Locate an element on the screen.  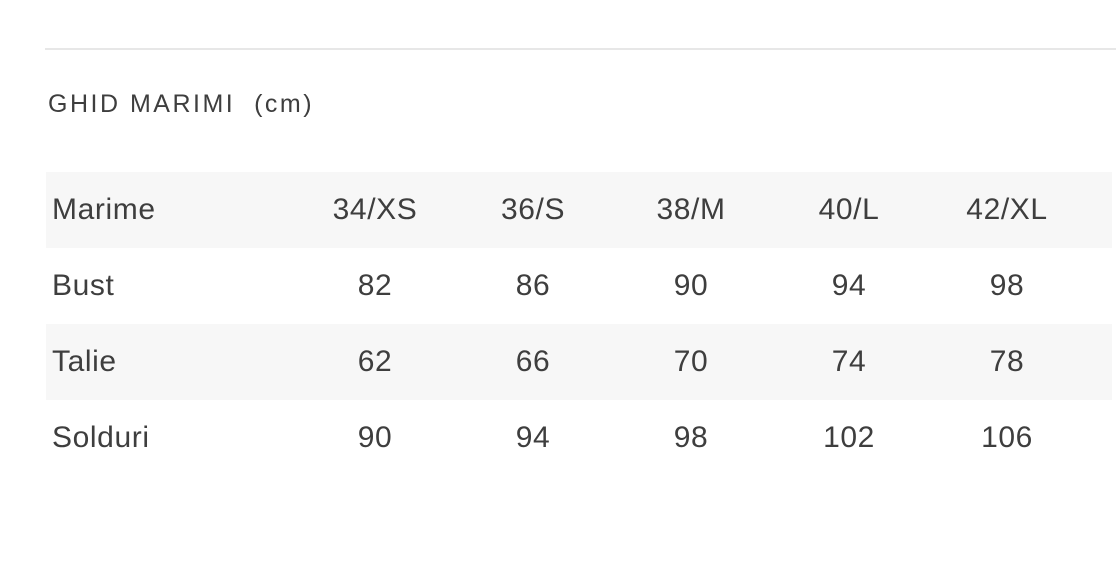
row-label: Bust is located at coordinates (83, 285).